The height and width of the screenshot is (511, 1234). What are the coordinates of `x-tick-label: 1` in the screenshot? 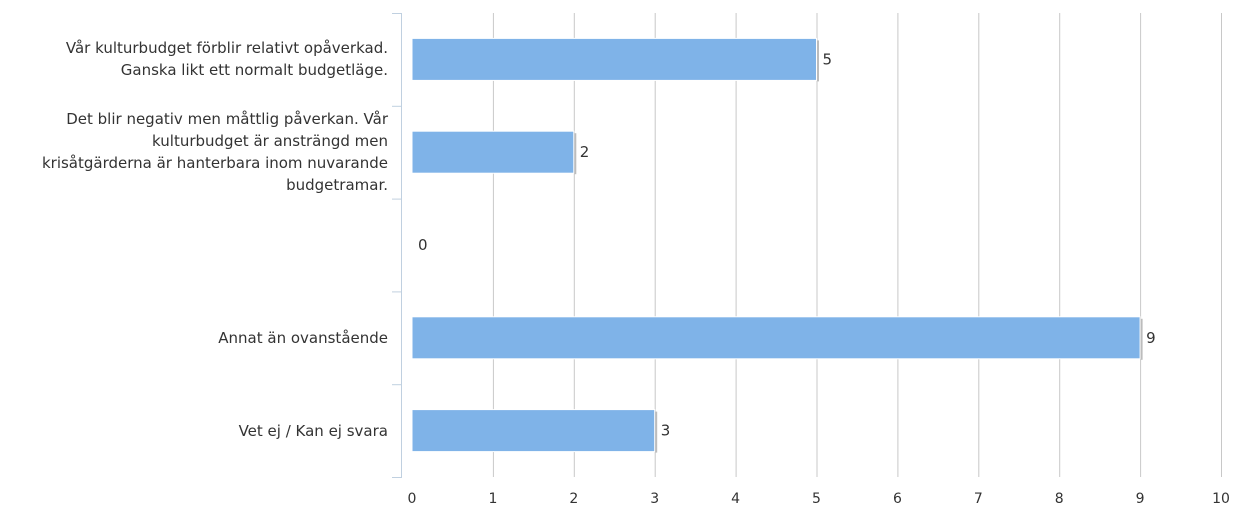 It's located at (492, 499).